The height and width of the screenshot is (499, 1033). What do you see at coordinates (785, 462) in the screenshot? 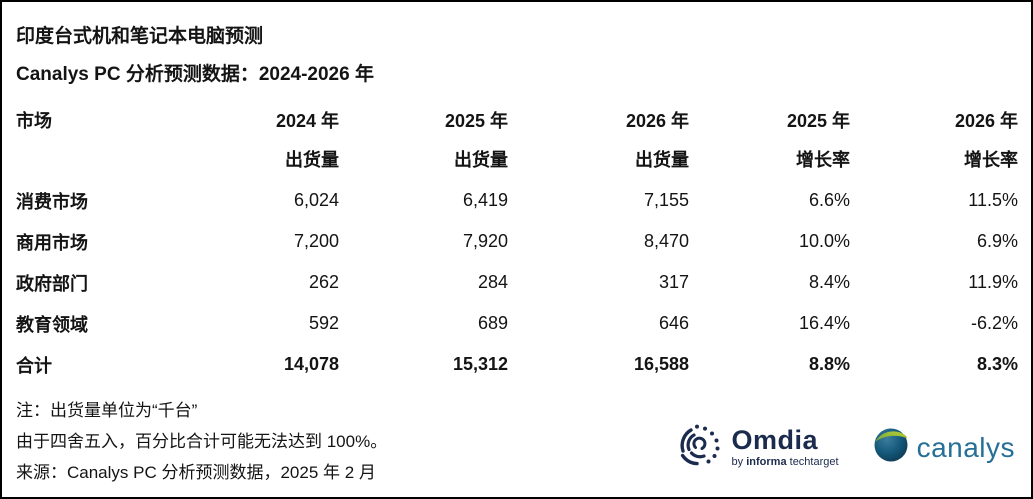
I see `omdia-tagline-text: by informa techtarget` at bounding box center [785, 462].